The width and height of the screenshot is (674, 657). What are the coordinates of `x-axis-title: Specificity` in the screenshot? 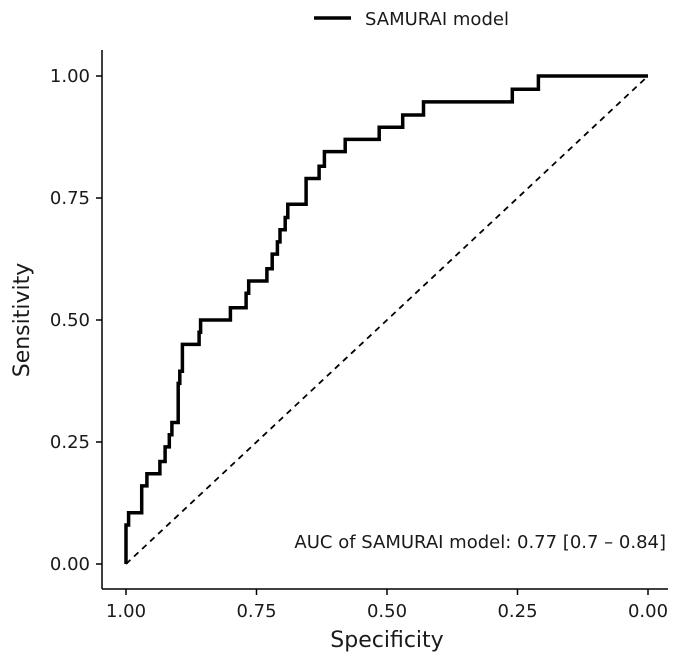 It's located at (386, 640).